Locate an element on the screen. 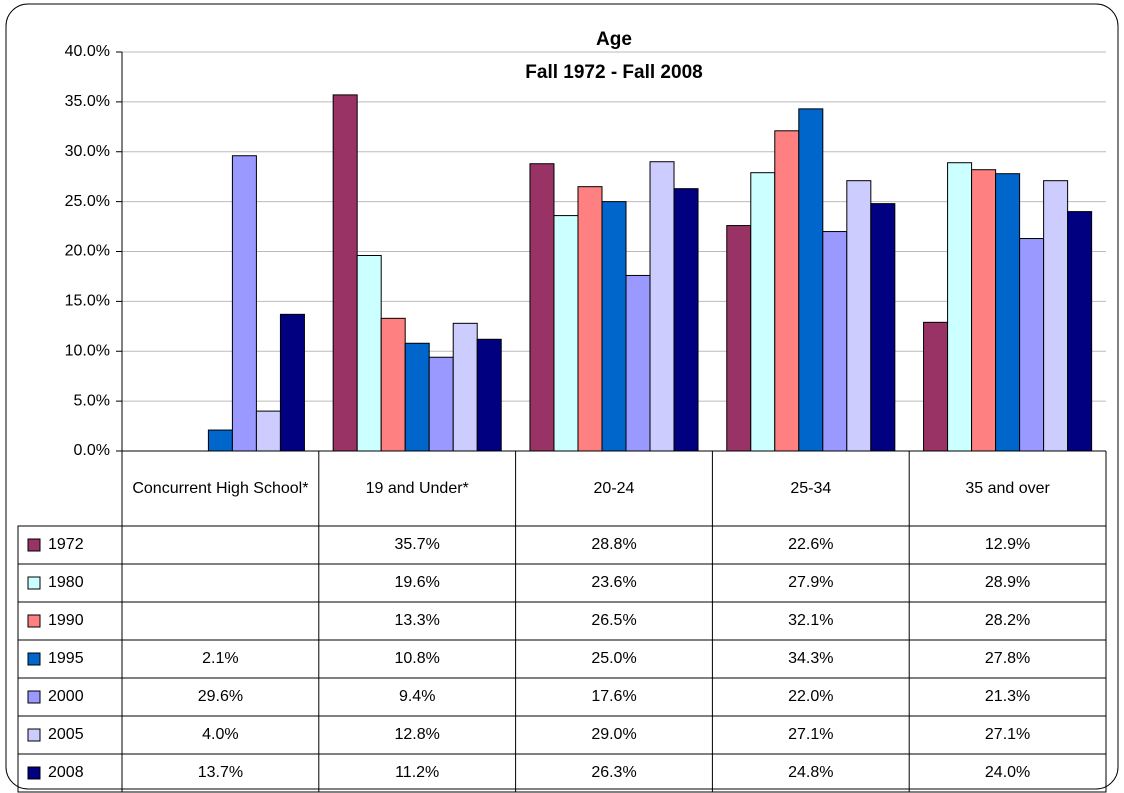 The width and height of the screenshot is (1124, 793). legend-label: 2008 is located at coordinates (66, 772).